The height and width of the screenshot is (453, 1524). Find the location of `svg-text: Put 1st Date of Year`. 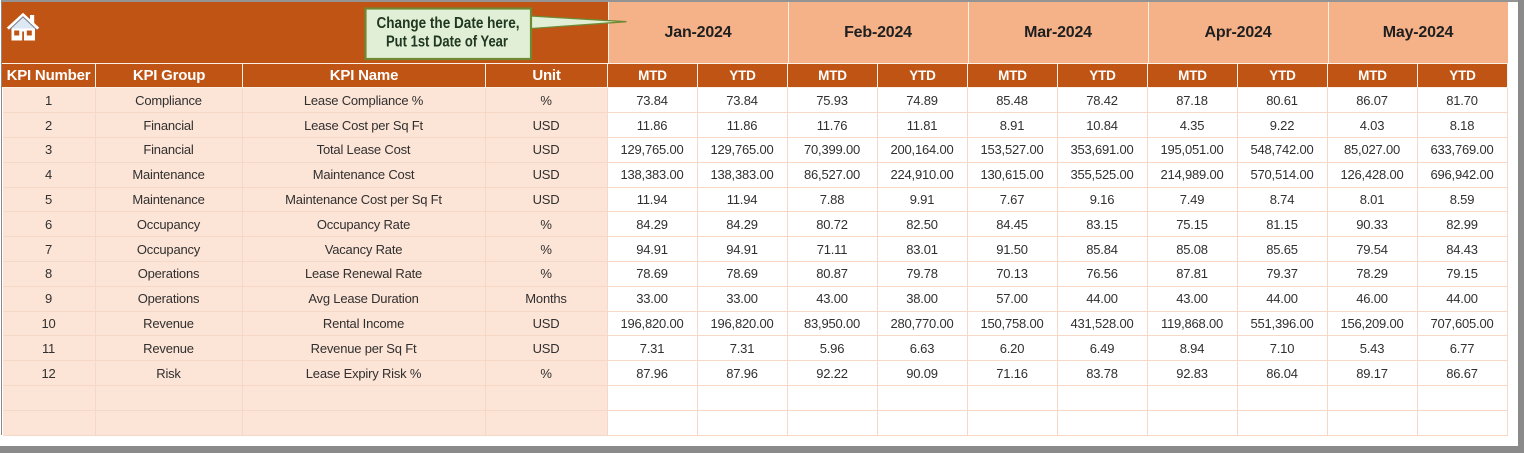

svg-text: Put 1st Date of Year is located at coordinates (447, 42).